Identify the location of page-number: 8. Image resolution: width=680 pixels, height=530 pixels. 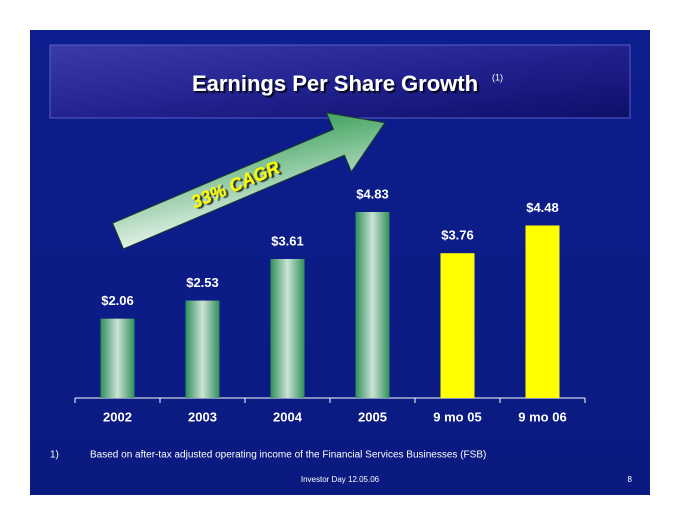
(630, 479).